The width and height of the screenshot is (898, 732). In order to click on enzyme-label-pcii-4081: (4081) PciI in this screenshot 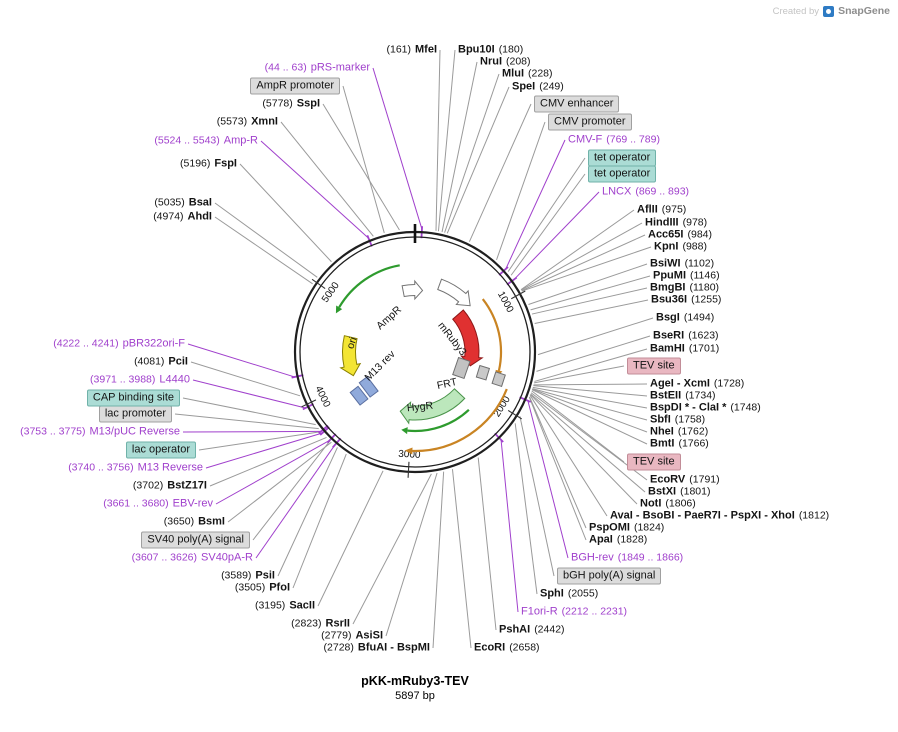, I will do `click(161, 362)`.